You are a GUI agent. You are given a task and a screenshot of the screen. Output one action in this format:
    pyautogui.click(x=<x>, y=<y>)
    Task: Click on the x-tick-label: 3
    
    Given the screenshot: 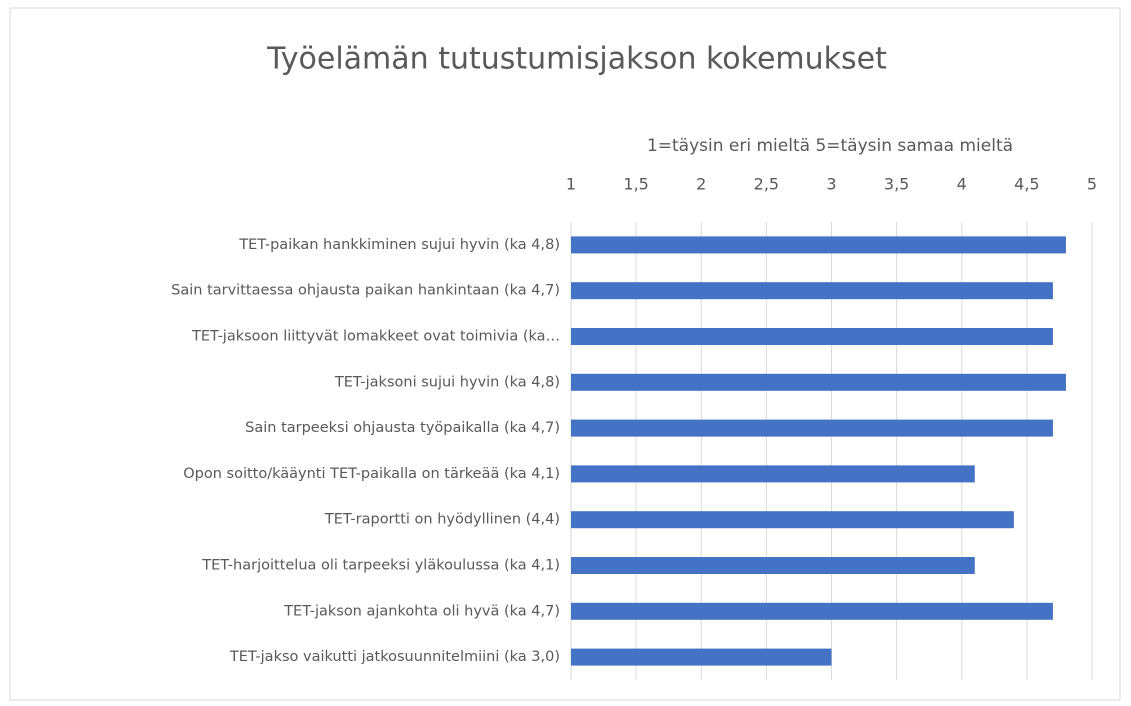 What is the action you would take?
    pyautogui.click(x=831, y=184)
    